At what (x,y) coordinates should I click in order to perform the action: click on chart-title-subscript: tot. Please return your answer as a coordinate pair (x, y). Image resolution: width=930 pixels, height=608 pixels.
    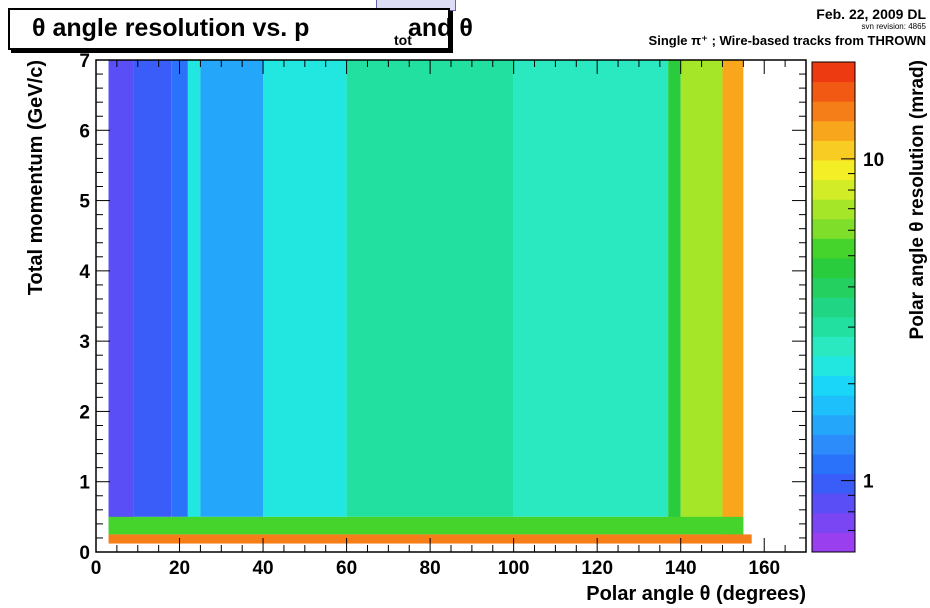
    Looking at the image, I should click on (403, 40).